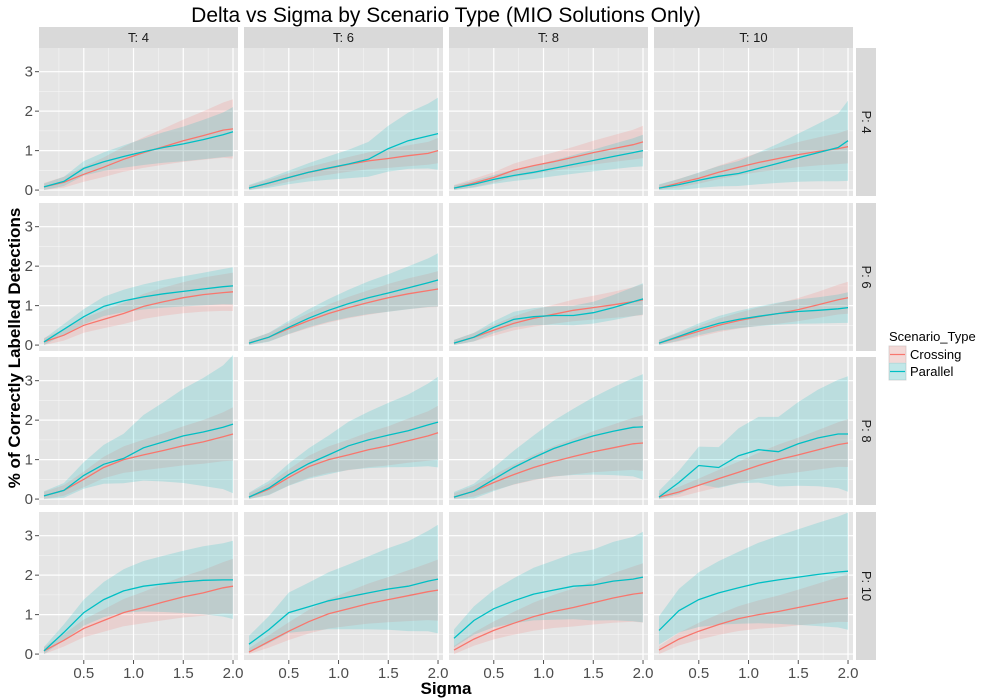 The width and height of the screenshot is (1000, 700). I want to click on row-strip-label: P: 4, so click(866, 121).